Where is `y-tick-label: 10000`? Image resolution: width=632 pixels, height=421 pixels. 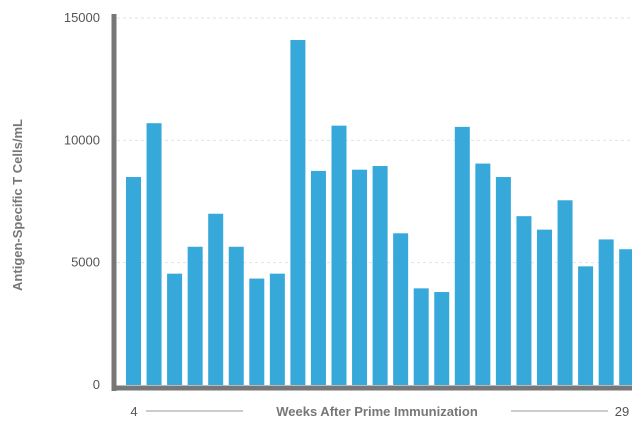 y-tick-label: 10000 is located at coordinates (82, 139).